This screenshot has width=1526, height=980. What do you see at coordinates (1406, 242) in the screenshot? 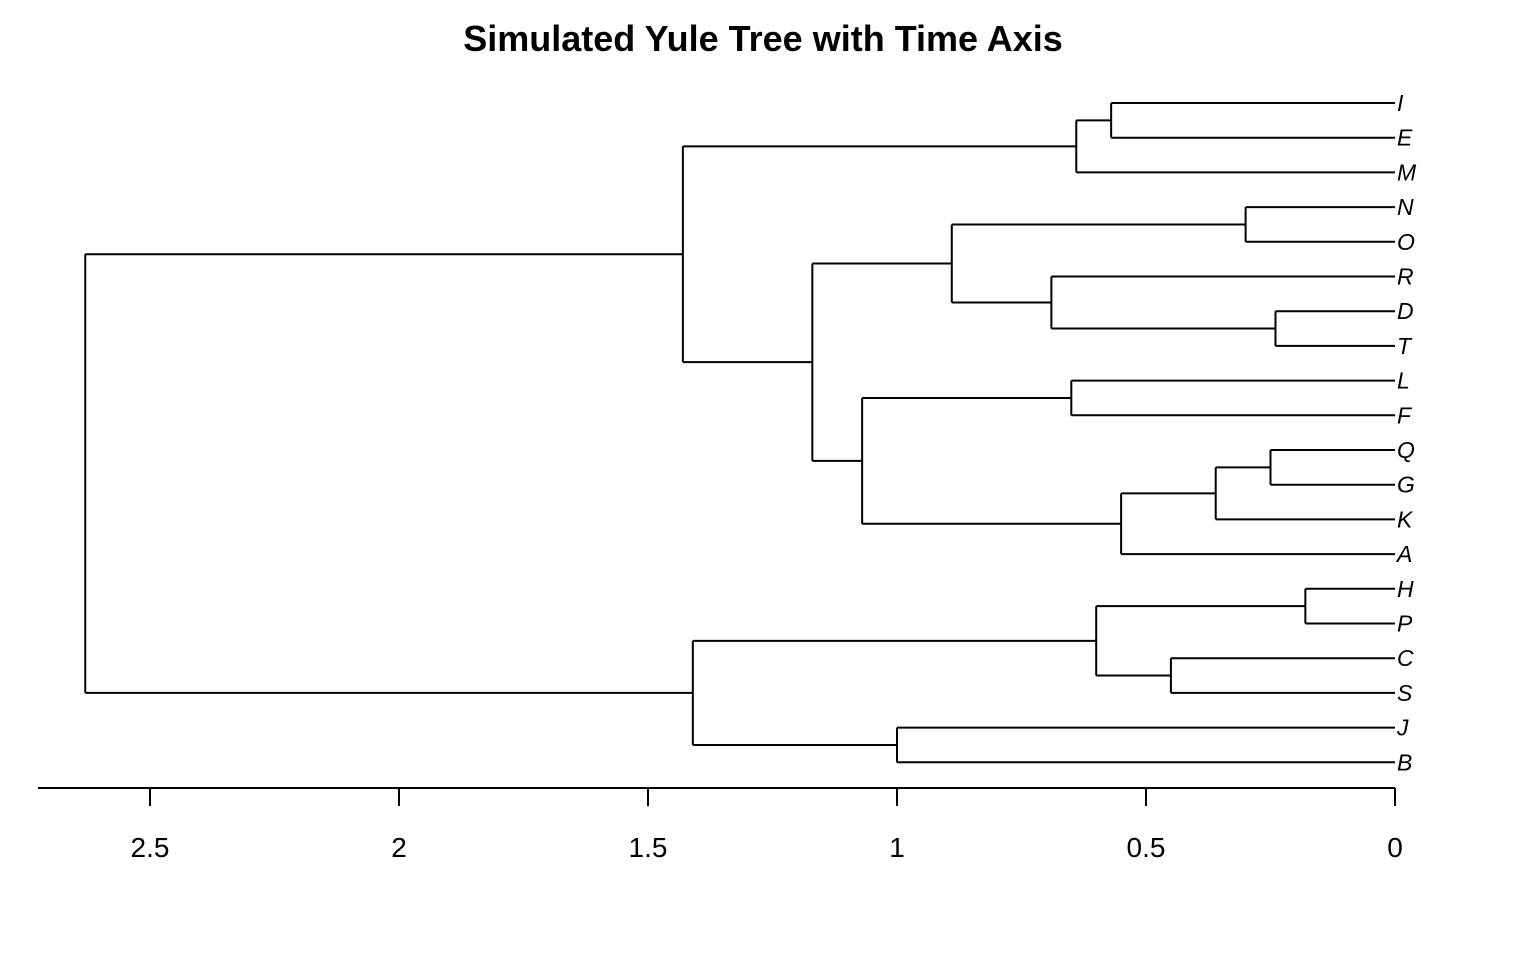
I see `tip-label-O: O` at bounding box center [1406, 242].